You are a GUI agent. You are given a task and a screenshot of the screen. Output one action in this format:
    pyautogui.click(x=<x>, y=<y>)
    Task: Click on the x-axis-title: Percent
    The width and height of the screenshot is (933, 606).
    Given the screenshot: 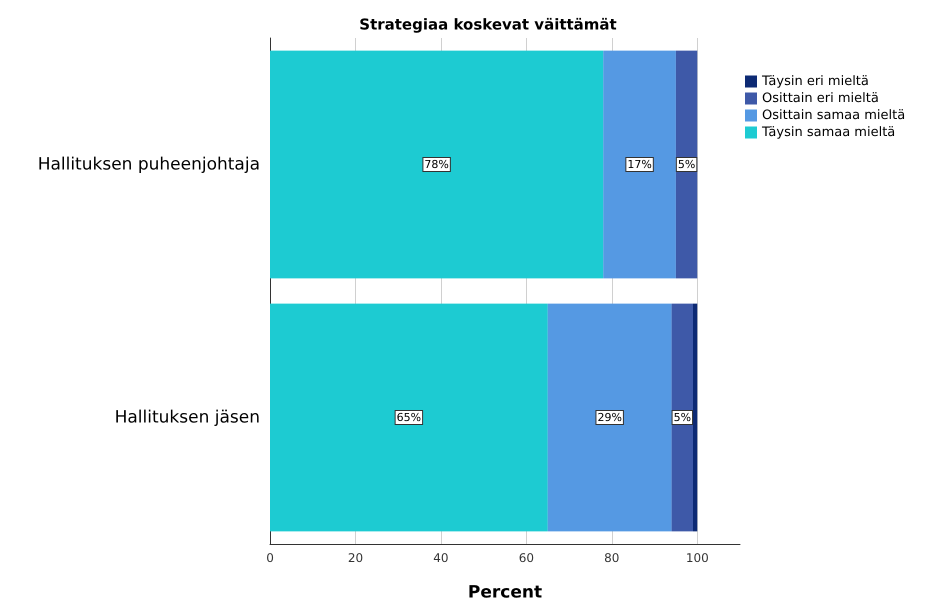 What is the action you would take?
    pyautogui.click(x=505, y=592)
    